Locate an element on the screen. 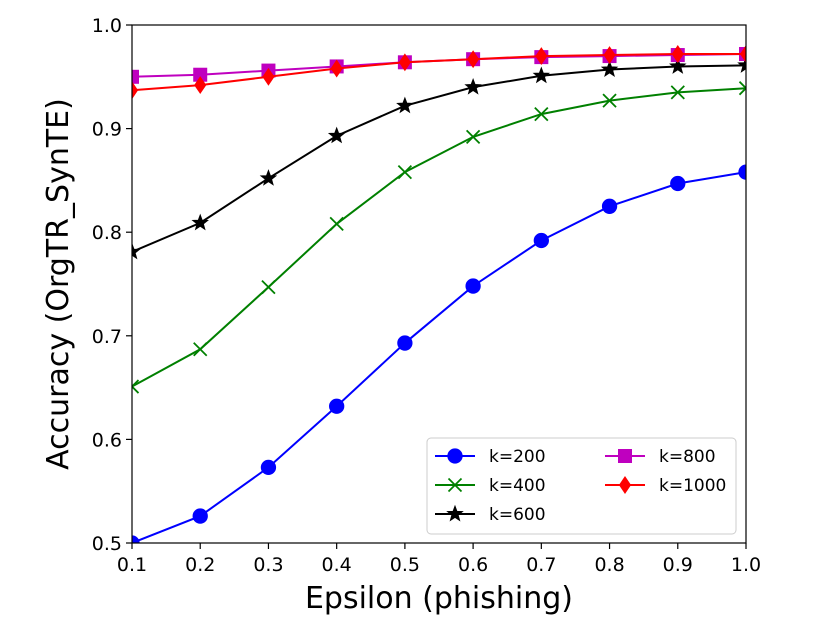 The height and width of the screenshot is (623, 830). legend-entry-k400: k=400 is located at coordinates (490, 486).